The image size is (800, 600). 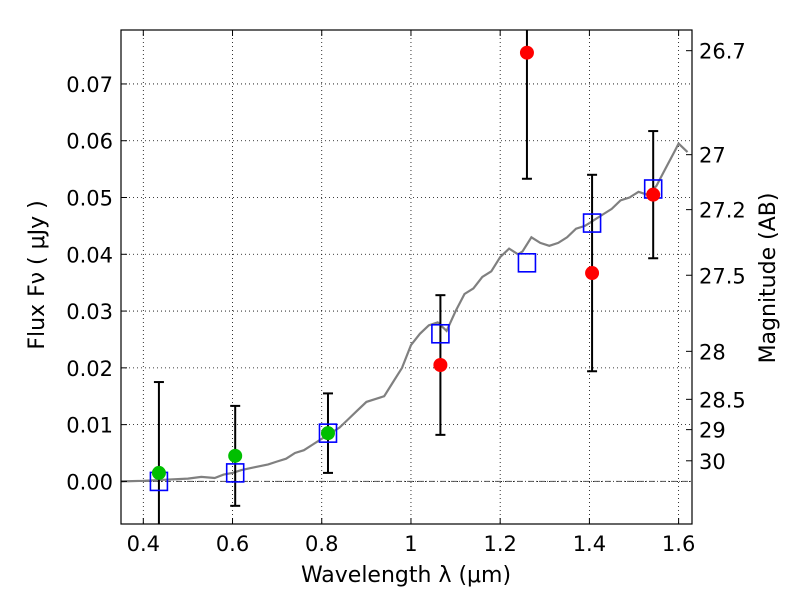 What do you see at coordinates (89, 85) in the screenshot?
I see `y-tick-label: 0.07` at bounding box center [89, 85].